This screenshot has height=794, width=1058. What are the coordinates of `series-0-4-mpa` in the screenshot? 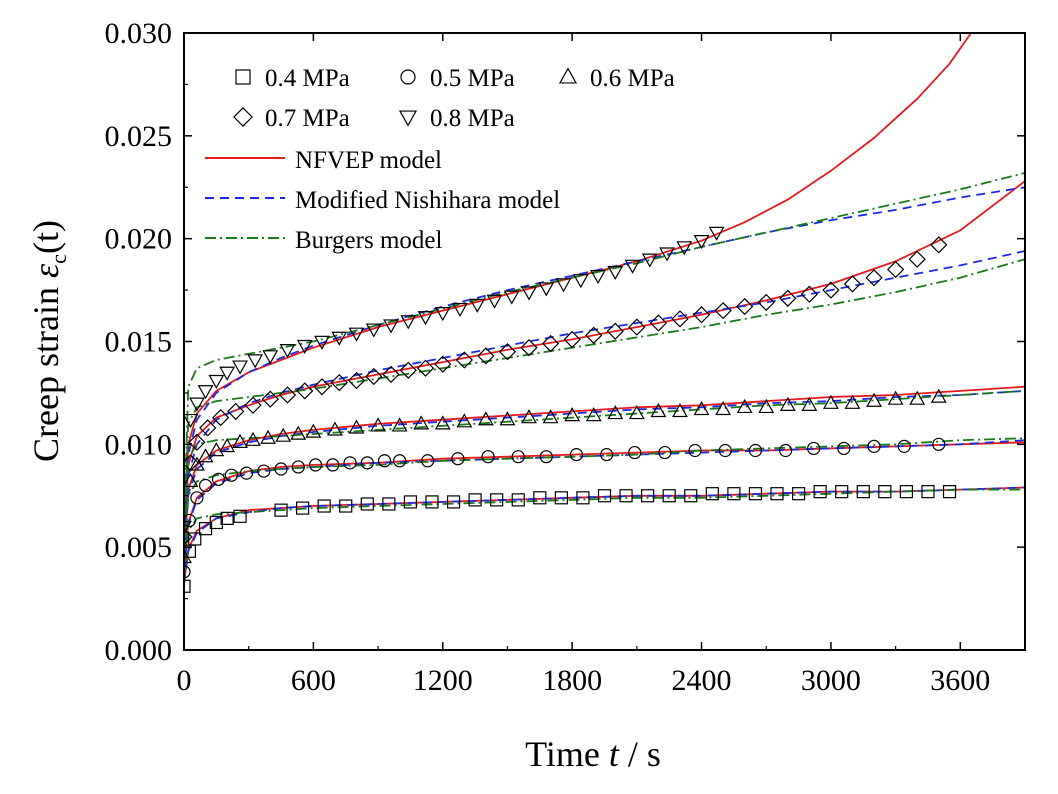 It's located at (570, 539).